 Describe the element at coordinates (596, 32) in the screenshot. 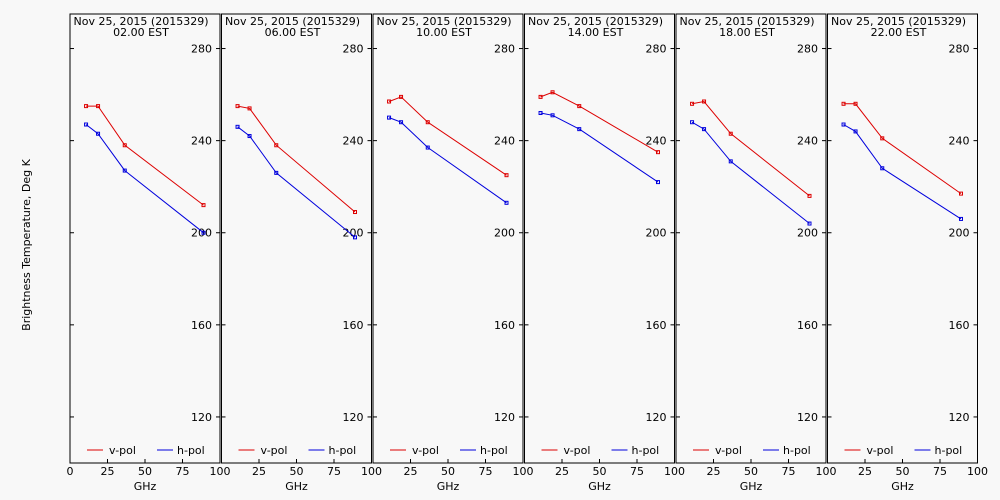

I see `panel-time: 14.00 EST` at that location.